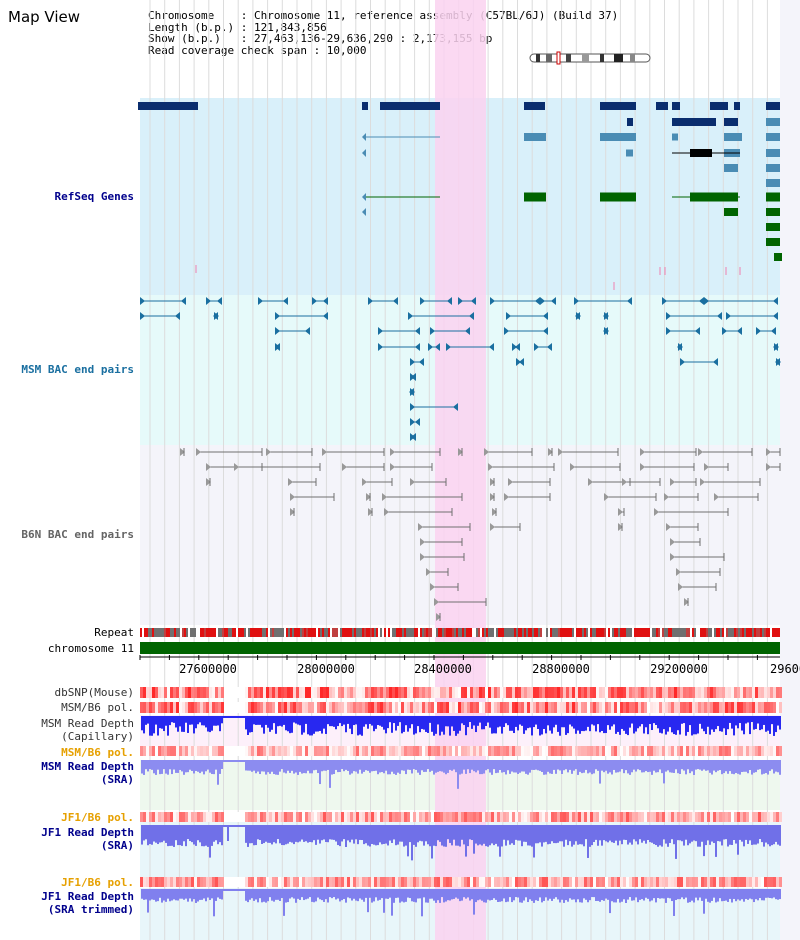 The width and height of the screenshot is (800, 940). I want to click on b6n-bac-features, so click(480, 534).